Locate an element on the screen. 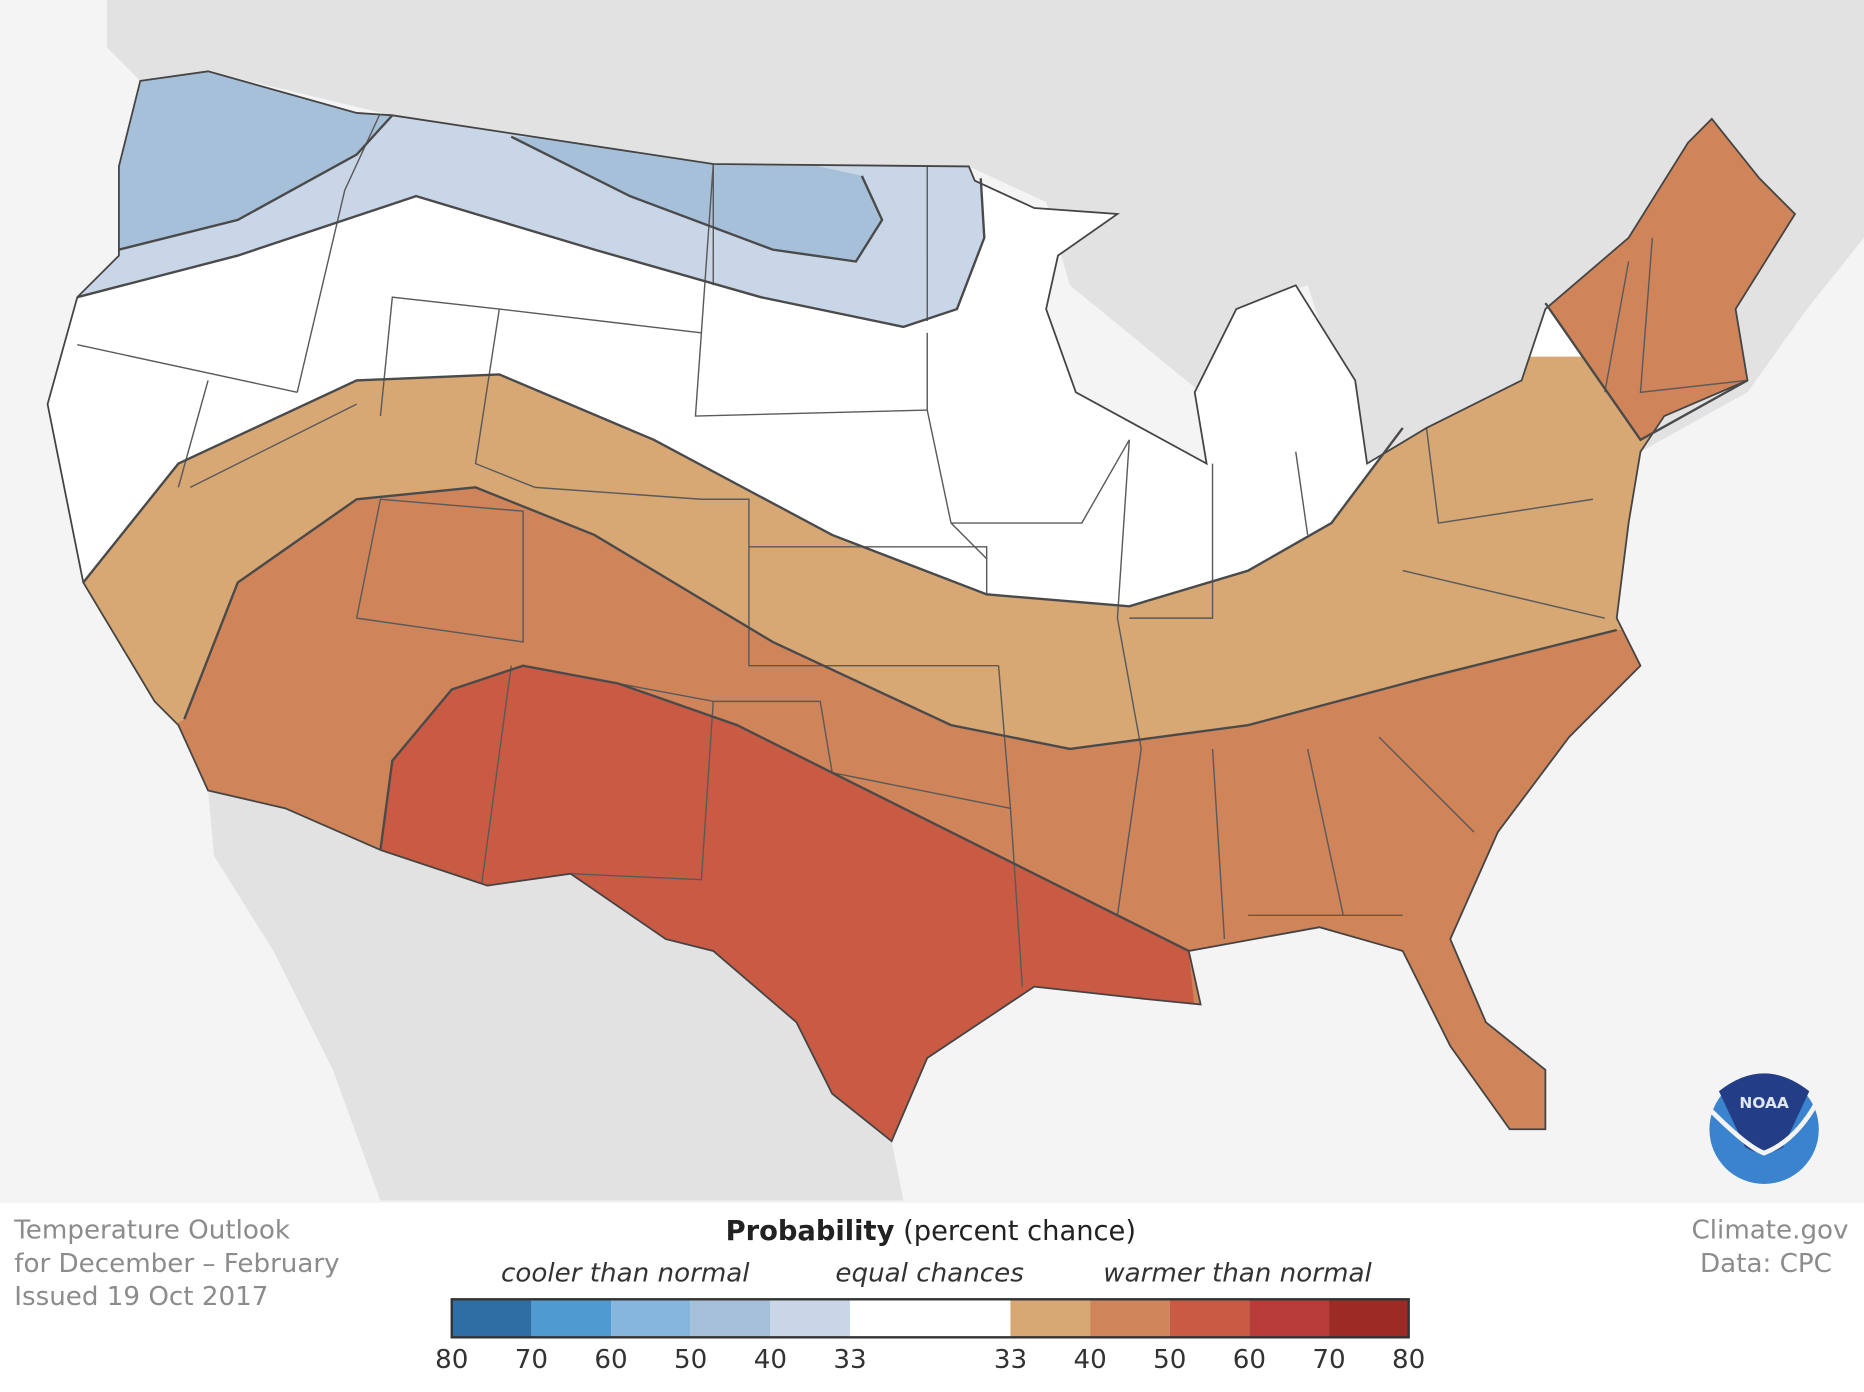 This screenshot has width=1864, height=1392. legend-tick-cooler: 50 is located at coordinates (690, 1360).